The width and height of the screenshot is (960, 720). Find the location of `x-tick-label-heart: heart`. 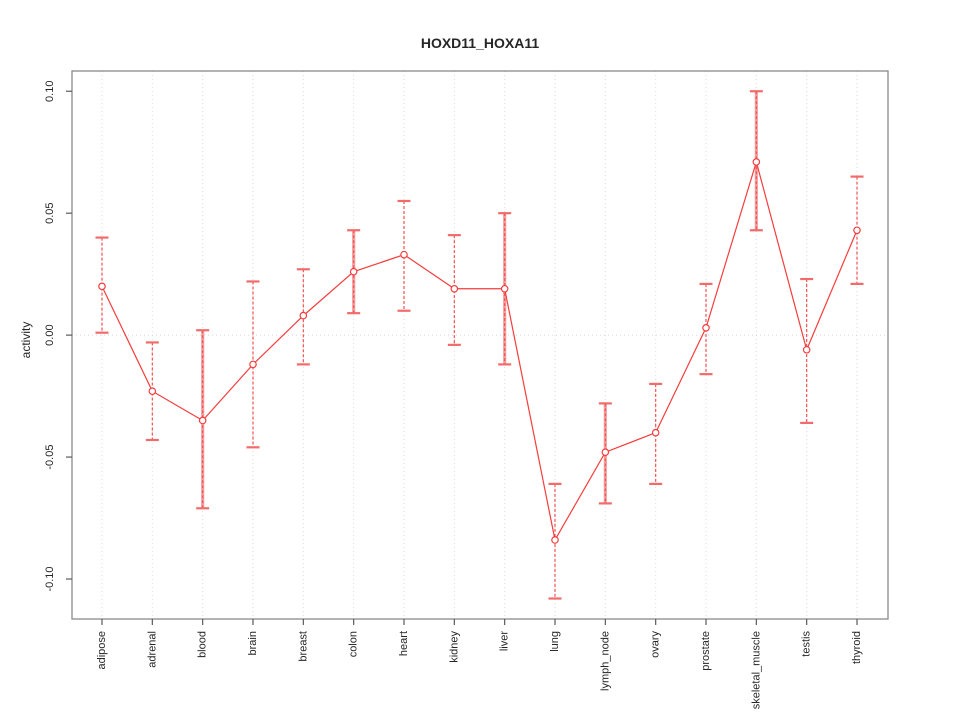

x-tick-label-heart: heart is located at coordinates (404, 643).